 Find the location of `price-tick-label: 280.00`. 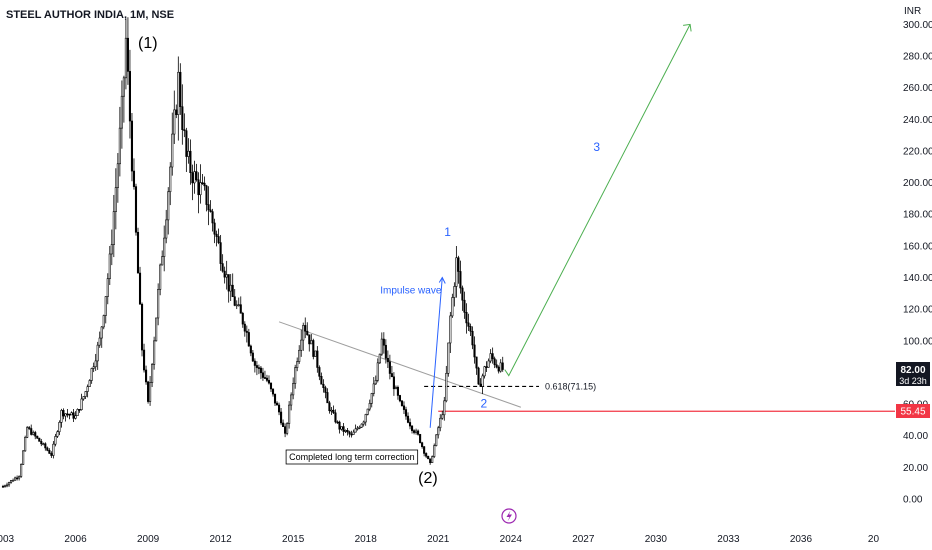

price-tick-label: 280.00 is located at coordinates (917, 57).